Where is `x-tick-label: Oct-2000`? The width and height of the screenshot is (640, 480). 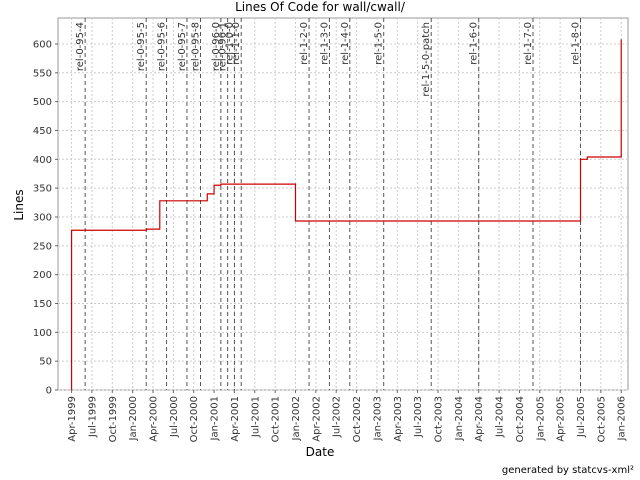 x-tick-label: Oct-2000 is located at coordinates (194, 419).